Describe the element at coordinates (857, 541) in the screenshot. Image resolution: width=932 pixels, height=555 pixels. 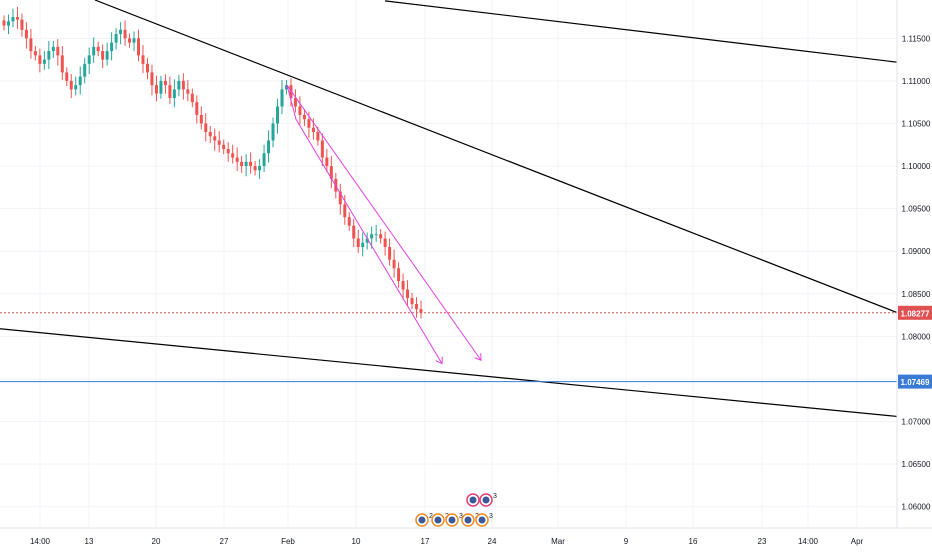
I see `time-tick-label: Apr` at that location.